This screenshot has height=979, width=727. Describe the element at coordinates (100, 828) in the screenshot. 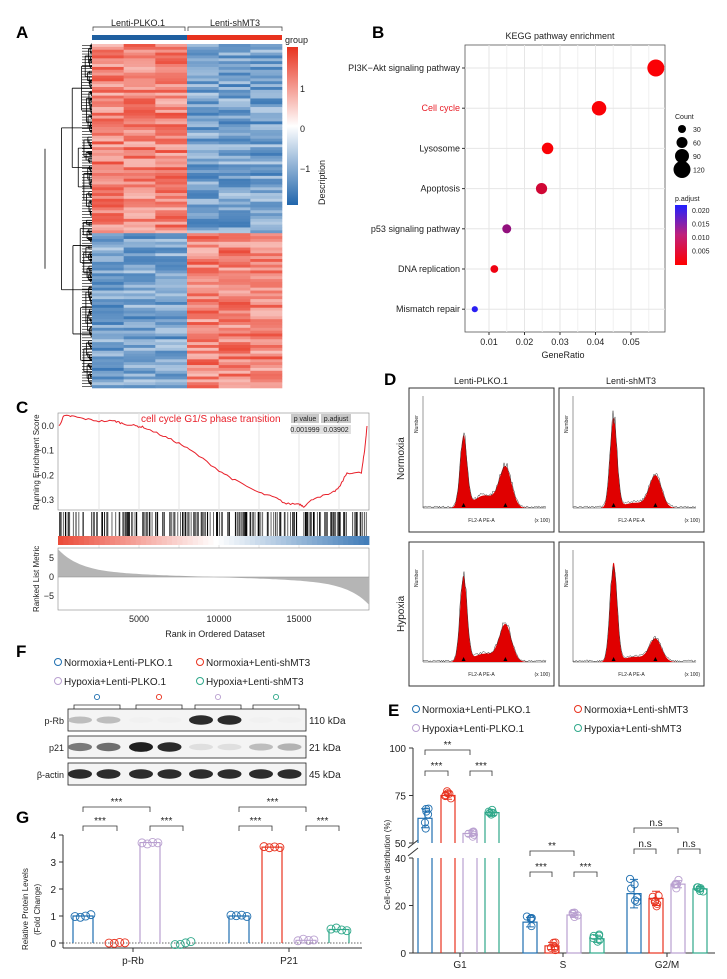

I see `significance-bracket` at that location.